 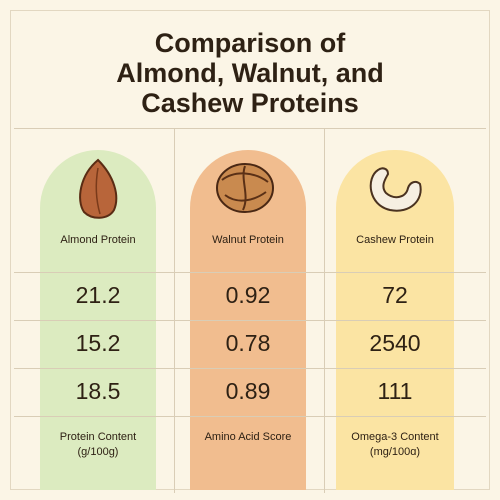 What do you see at coordinates (98, 452) in the screenshot?
I see `row-label: (g/100g)` at bounding box center [98, 452].